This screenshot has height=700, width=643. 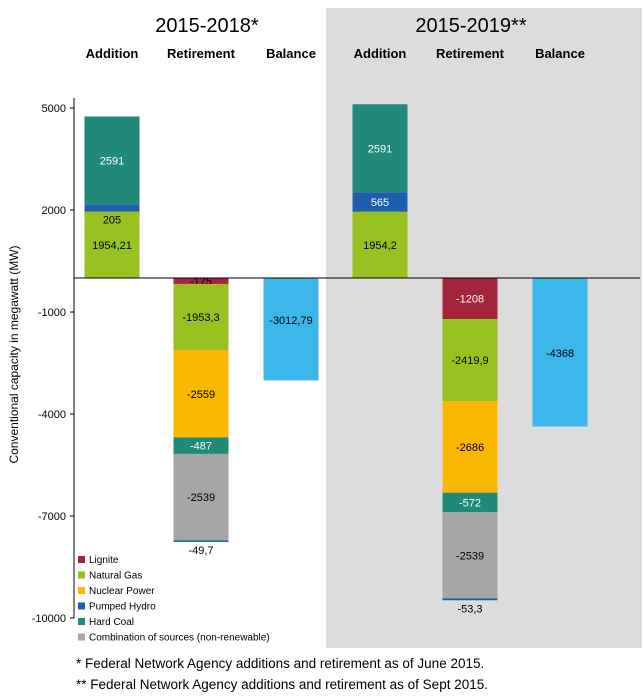 I want to click on column-header-1-1: Addition, so click(x=112, y=53).